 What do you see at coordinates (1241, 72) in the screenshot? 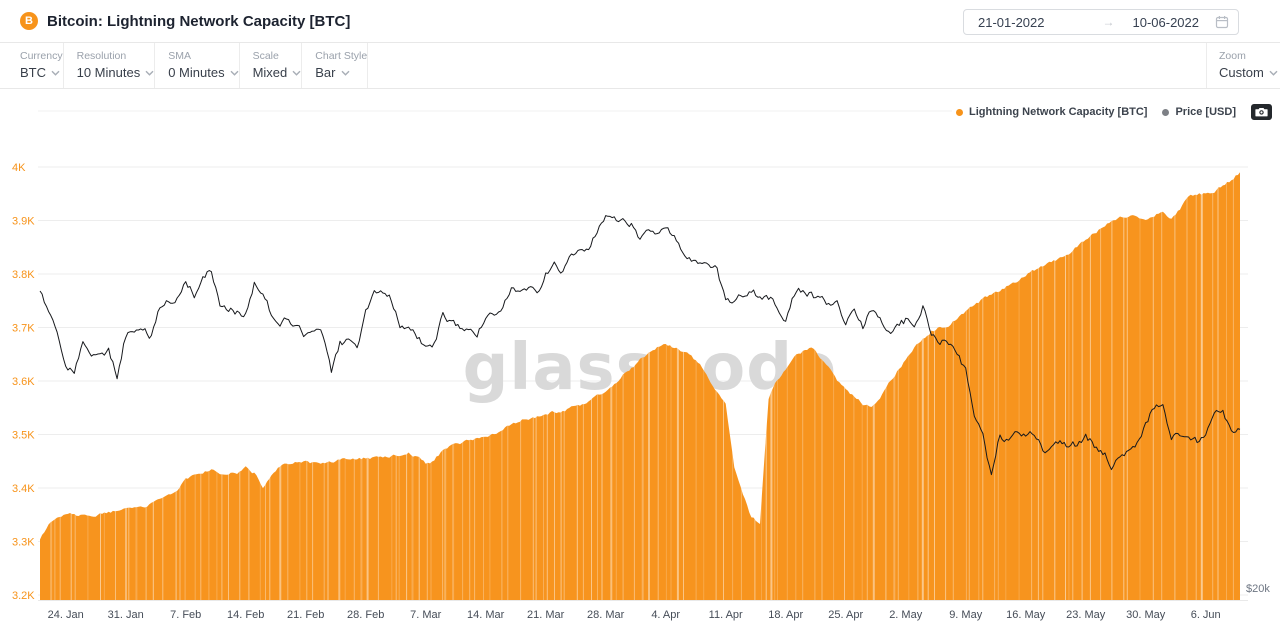
I see `toolbar-zoom-value: Custom` at bounding box center [1241, 72].